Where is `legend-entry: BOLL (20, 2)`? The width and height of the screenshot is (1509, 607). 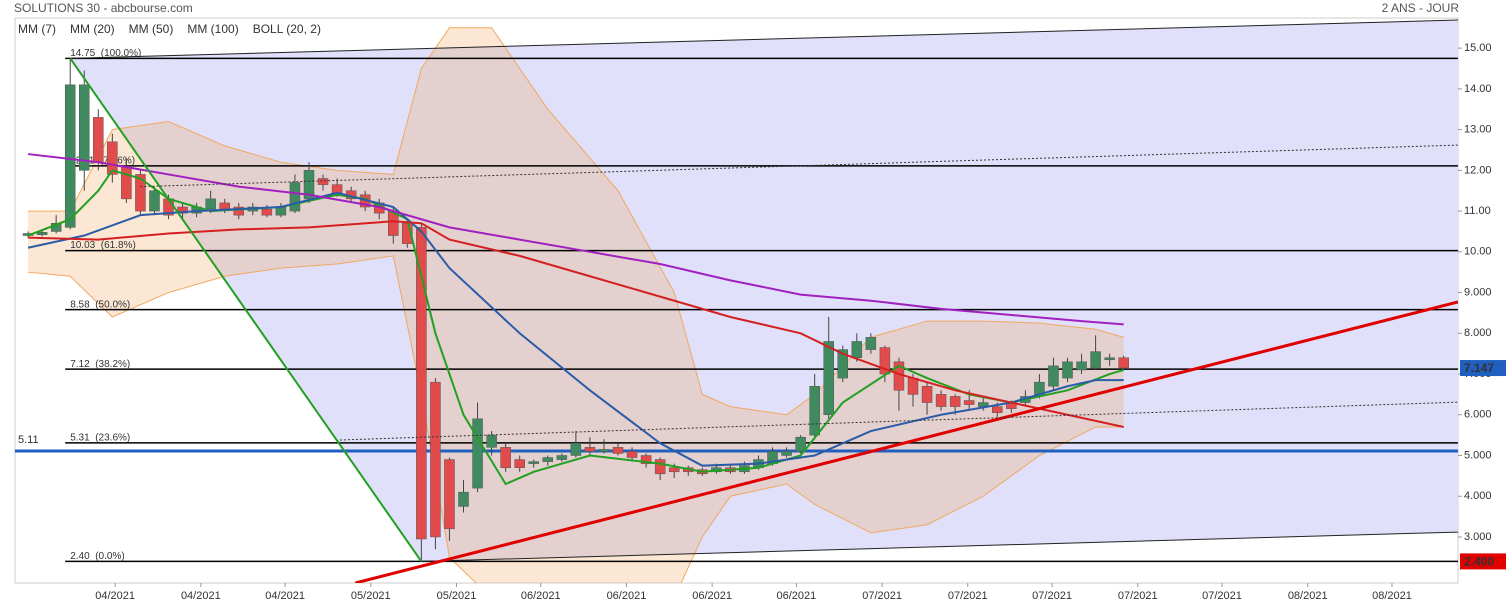 legend-entry: BOLL (20, 2) is located at coordinates (287, 29).